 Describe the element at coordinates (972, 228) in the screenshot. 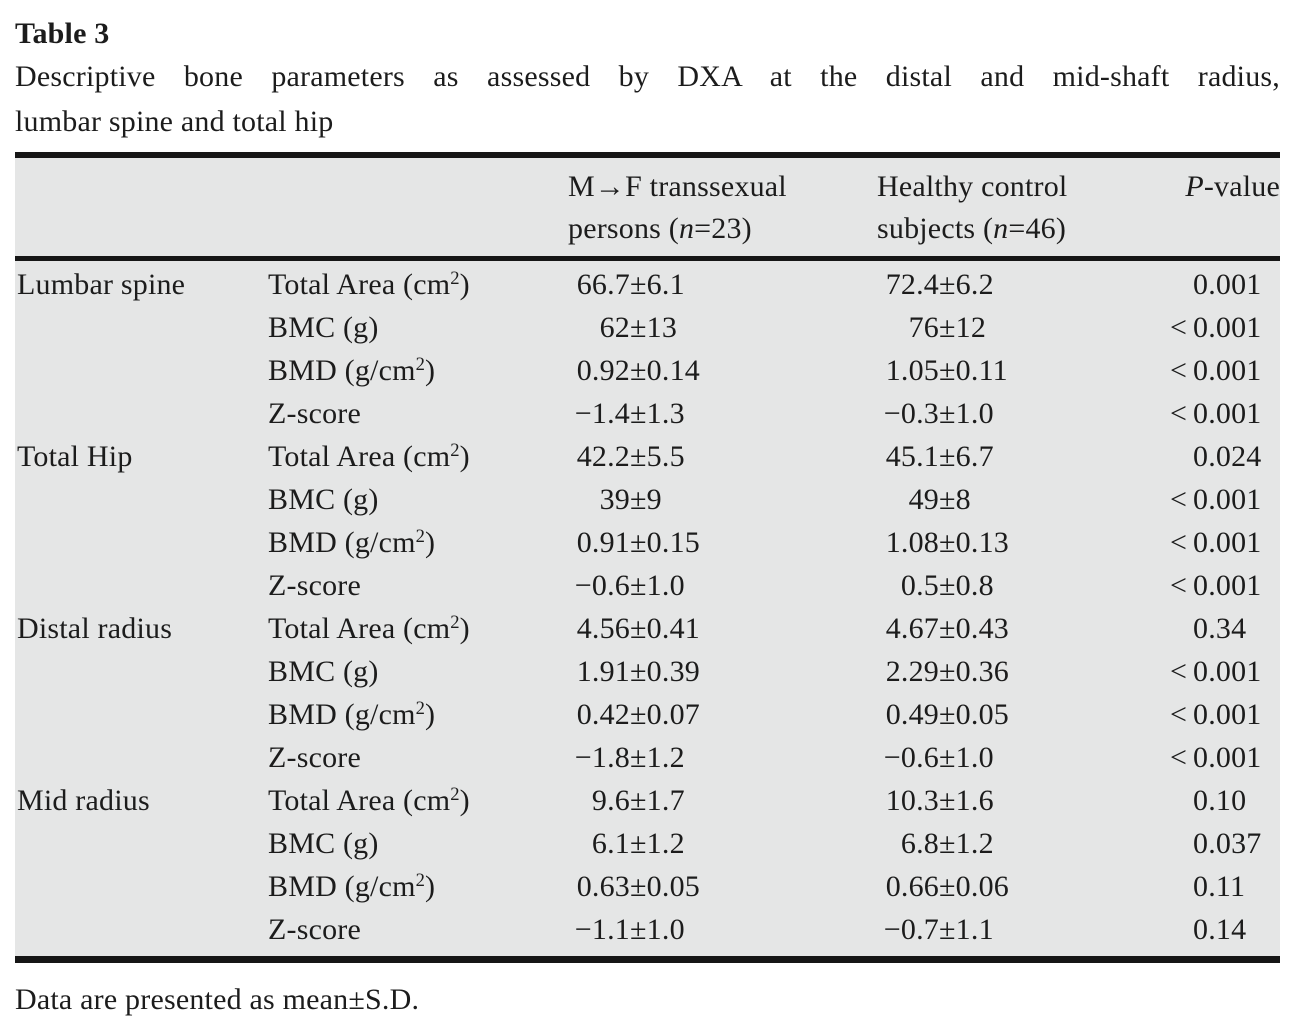

I see `control-header-line2: subjects (n=46)` at that location.